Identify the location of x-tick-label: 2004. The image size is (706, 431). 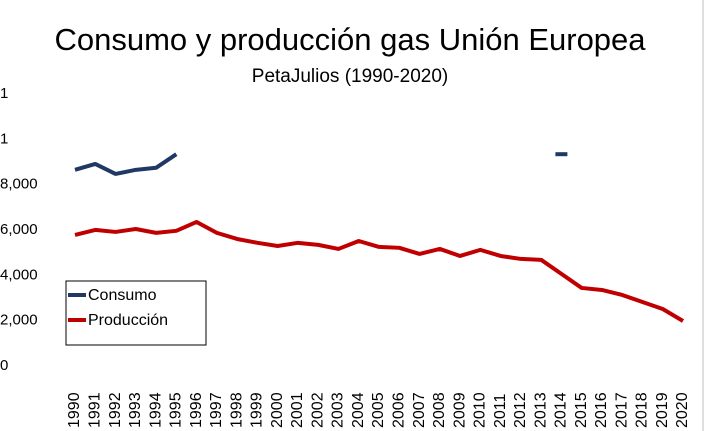
(358, 410).